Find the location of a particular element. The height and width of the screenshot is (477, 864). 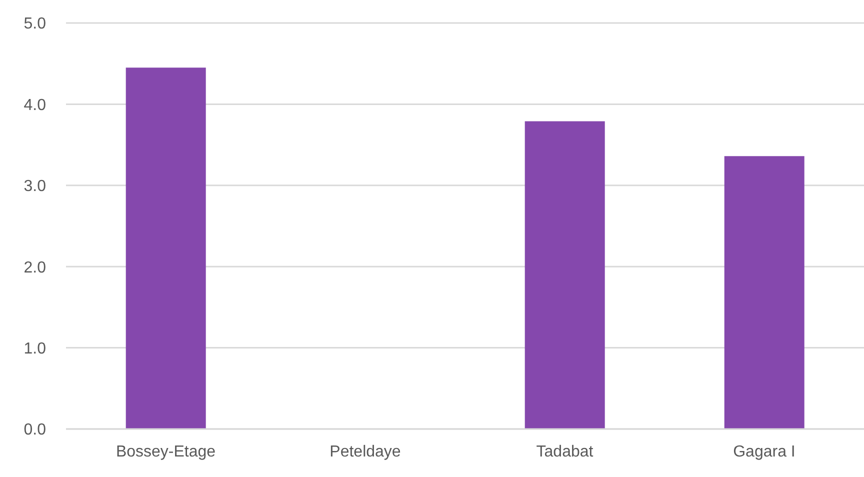

y-tick-label: 3.0 is located at coordinates (35, 187).